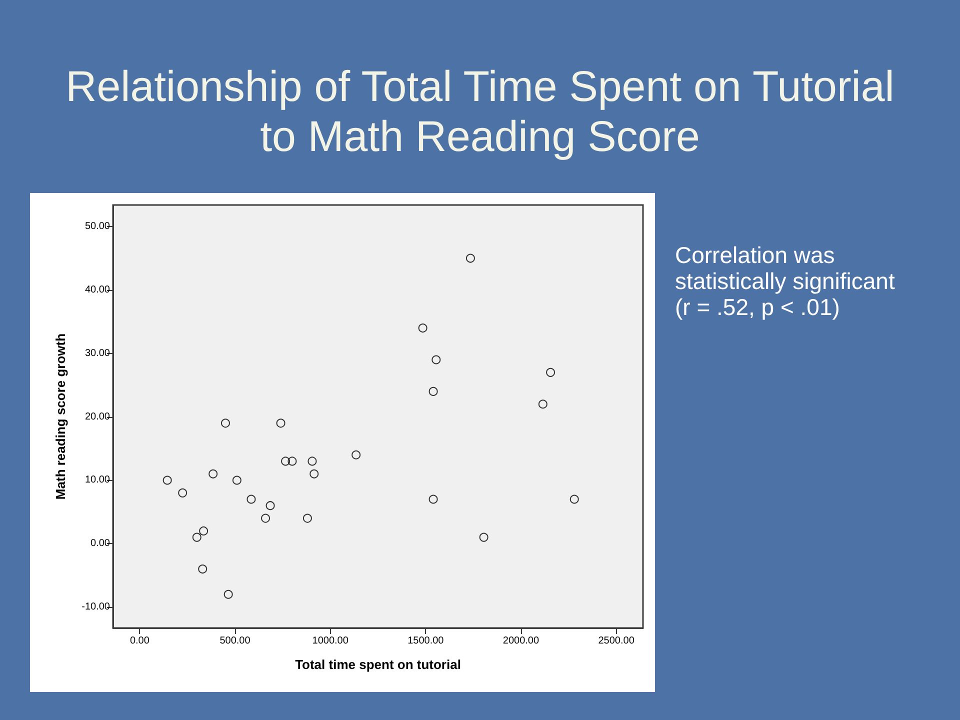 The height and width of the screenshot is (720, 960). I want to click on x-tick-label: 1500.00, so click(426, 641).